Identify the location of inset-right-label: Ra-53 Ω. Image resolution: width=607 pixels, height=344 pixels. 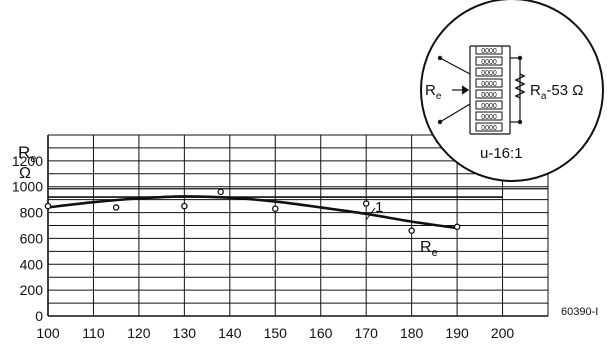
(556, 92).